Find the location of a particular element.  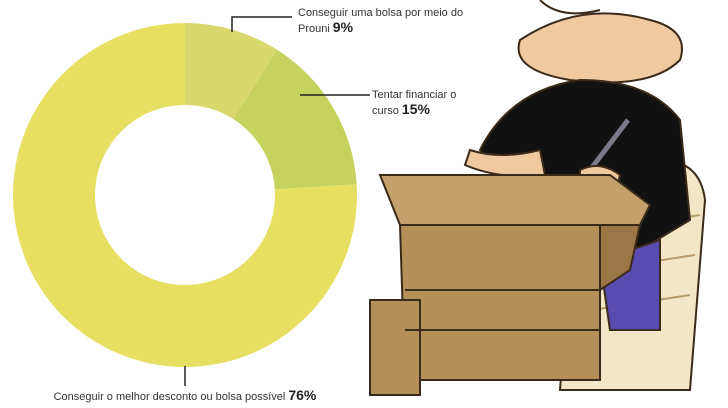

value-label: 9% is located at coordinates (343, 27).